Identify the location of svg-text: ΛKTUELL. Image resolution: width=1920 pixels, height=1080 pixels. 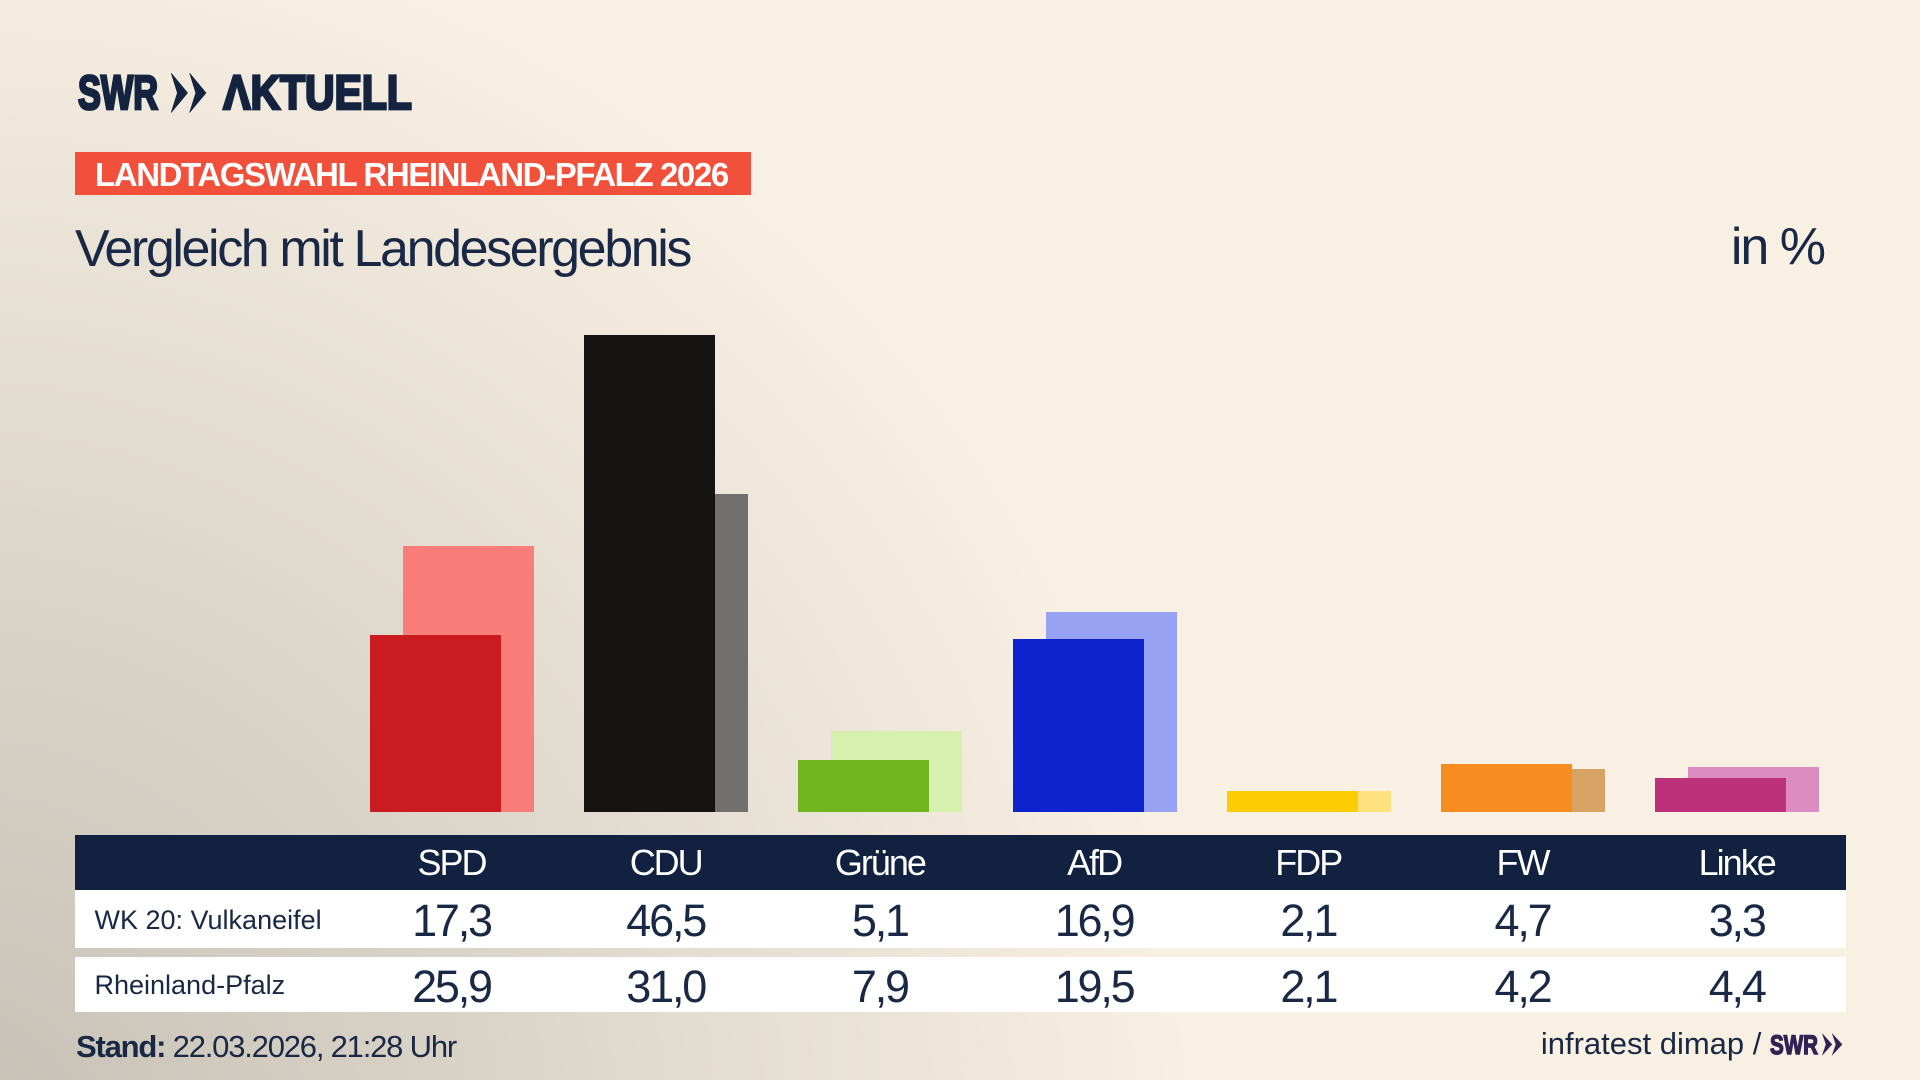
(317, 96).